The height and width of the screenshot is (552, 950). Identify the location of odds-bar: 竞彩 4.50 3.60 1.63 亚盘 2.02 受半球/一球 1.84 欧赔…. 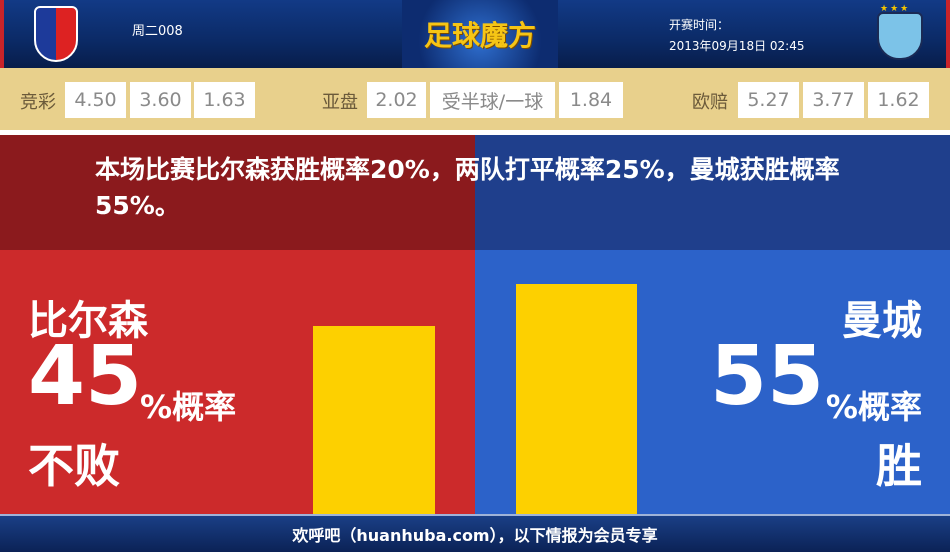
(475, 99).